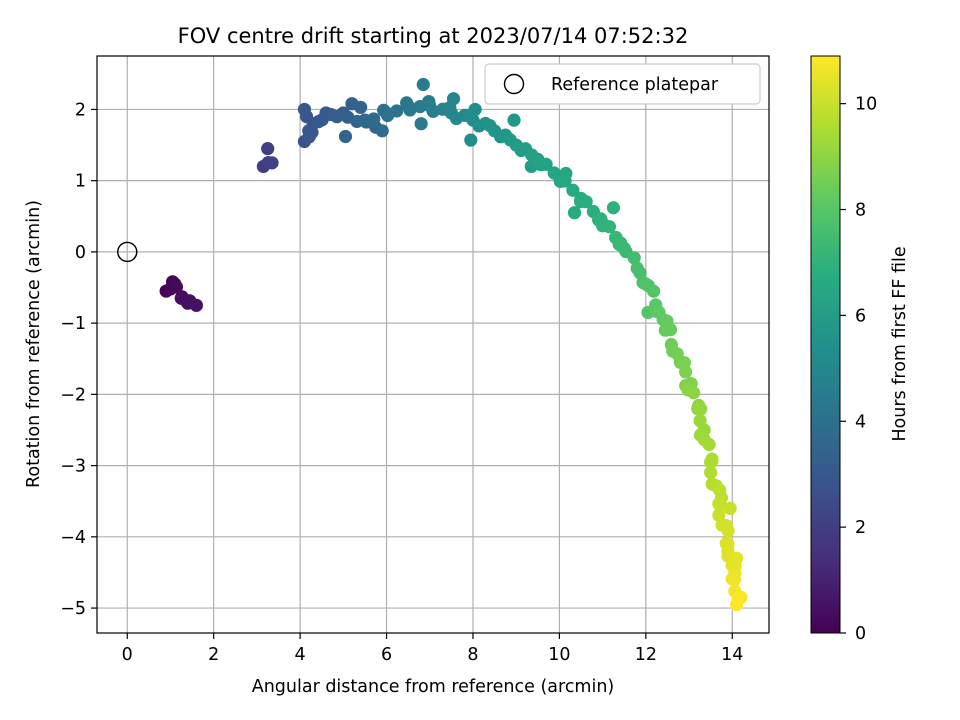  I want to click on colorbar-gradient, so click(825, 344).